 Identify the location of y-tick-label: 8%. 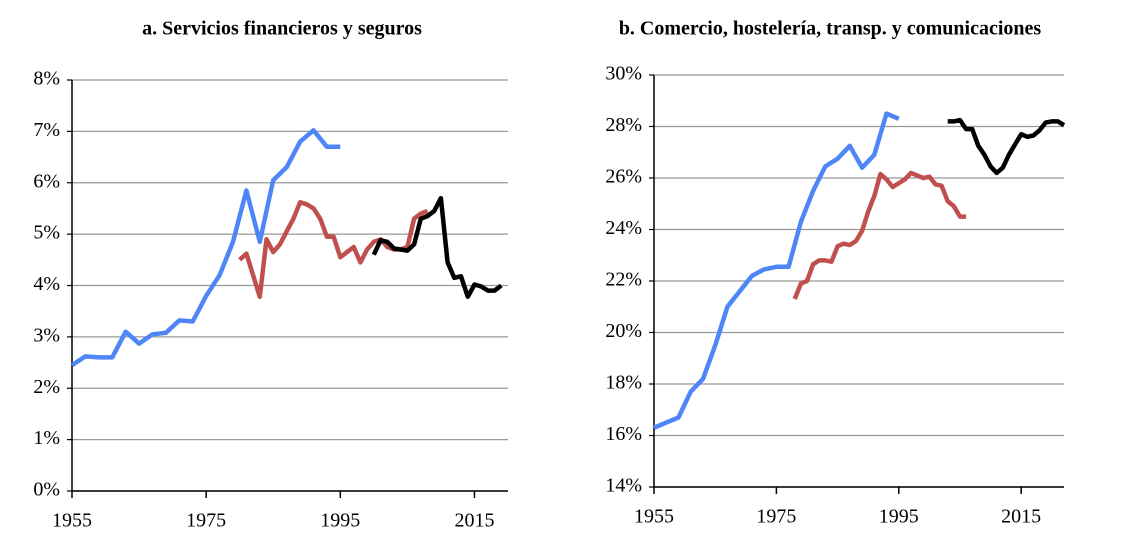
(46, 79).